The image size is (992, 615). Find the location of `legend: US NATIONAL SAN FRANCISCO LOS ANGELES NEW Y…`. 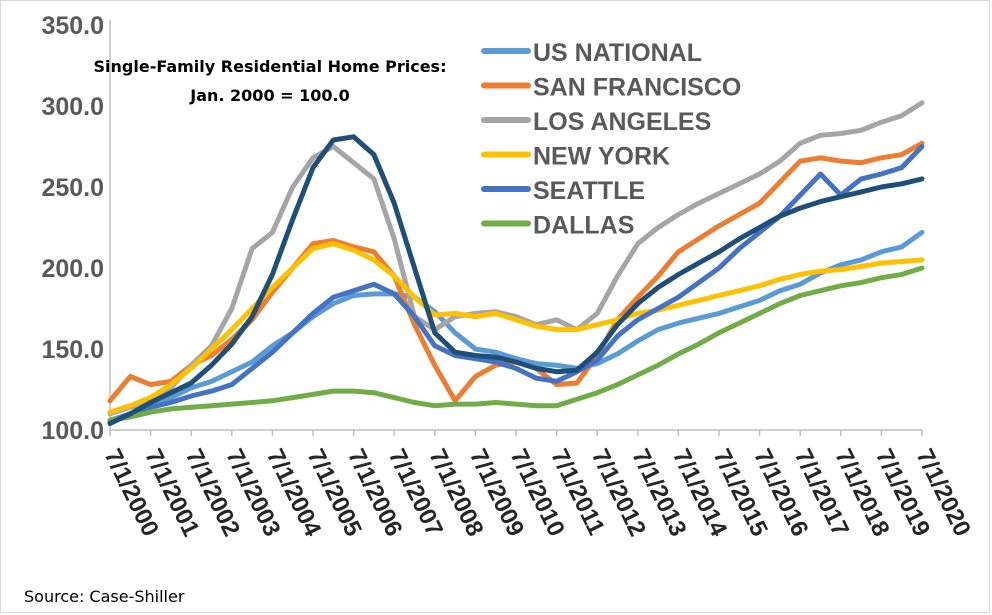

legend: US NATIONAL SAN FRANCISCO LOS ANGELES NEW Y… is located at coordinates (611, 139).